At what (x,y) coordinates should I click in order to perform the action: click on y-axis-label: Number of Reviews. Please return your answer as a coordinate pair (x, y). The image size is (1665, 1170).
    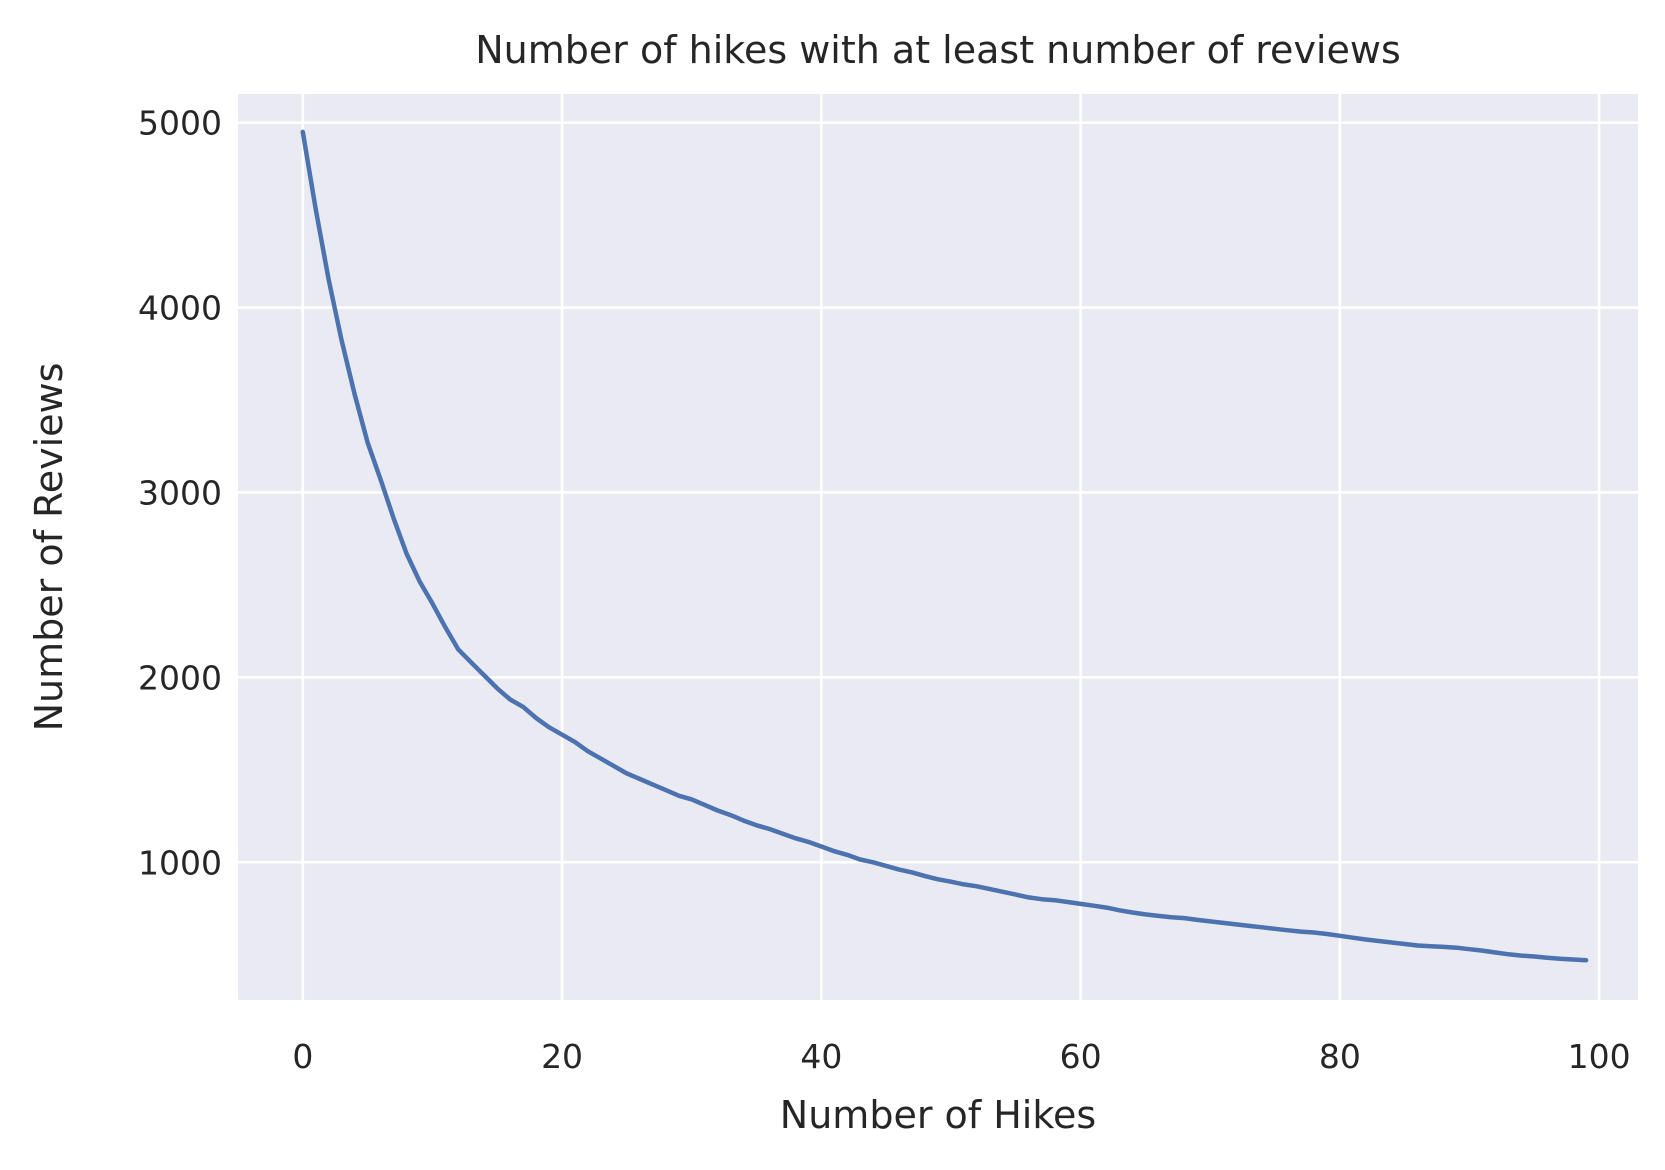
    Looking at the image, I should click on (49, 547).